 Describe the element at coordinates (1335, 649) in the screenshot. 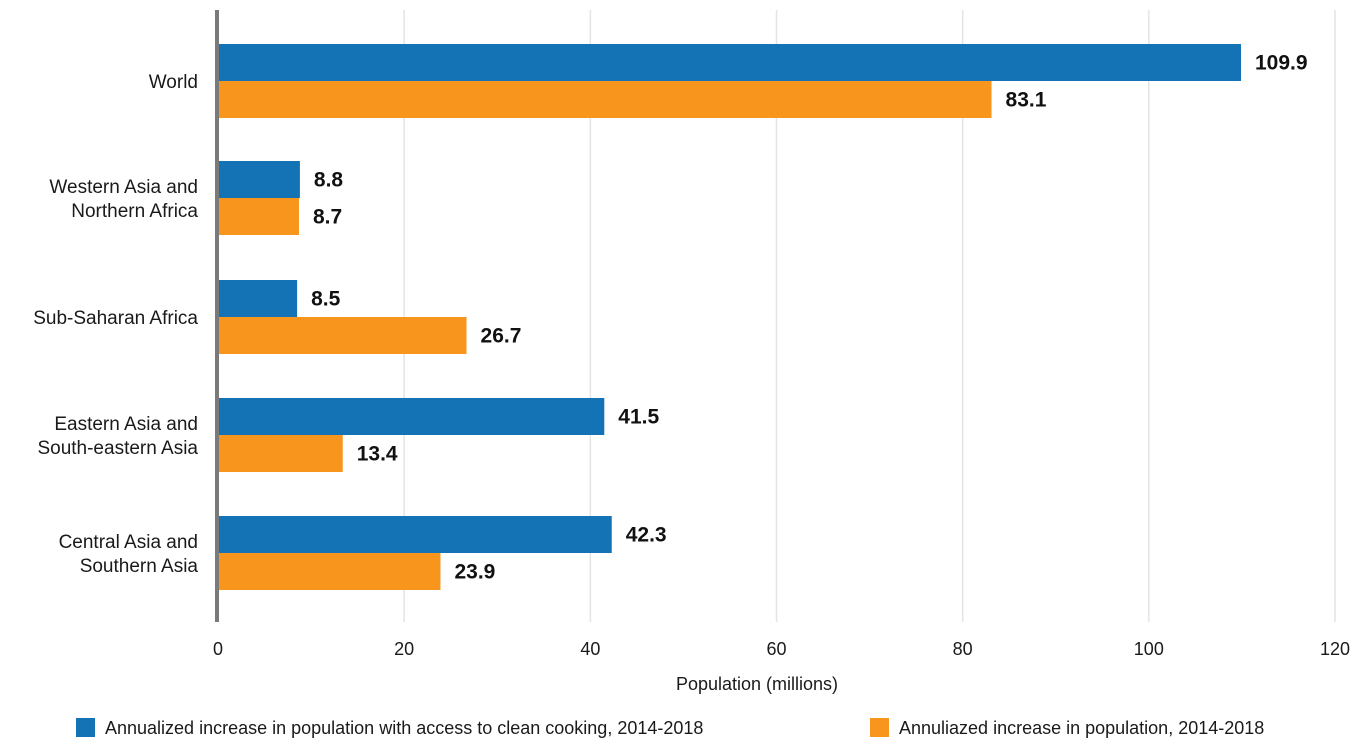

I see `x-tick-label: 120` at that location.